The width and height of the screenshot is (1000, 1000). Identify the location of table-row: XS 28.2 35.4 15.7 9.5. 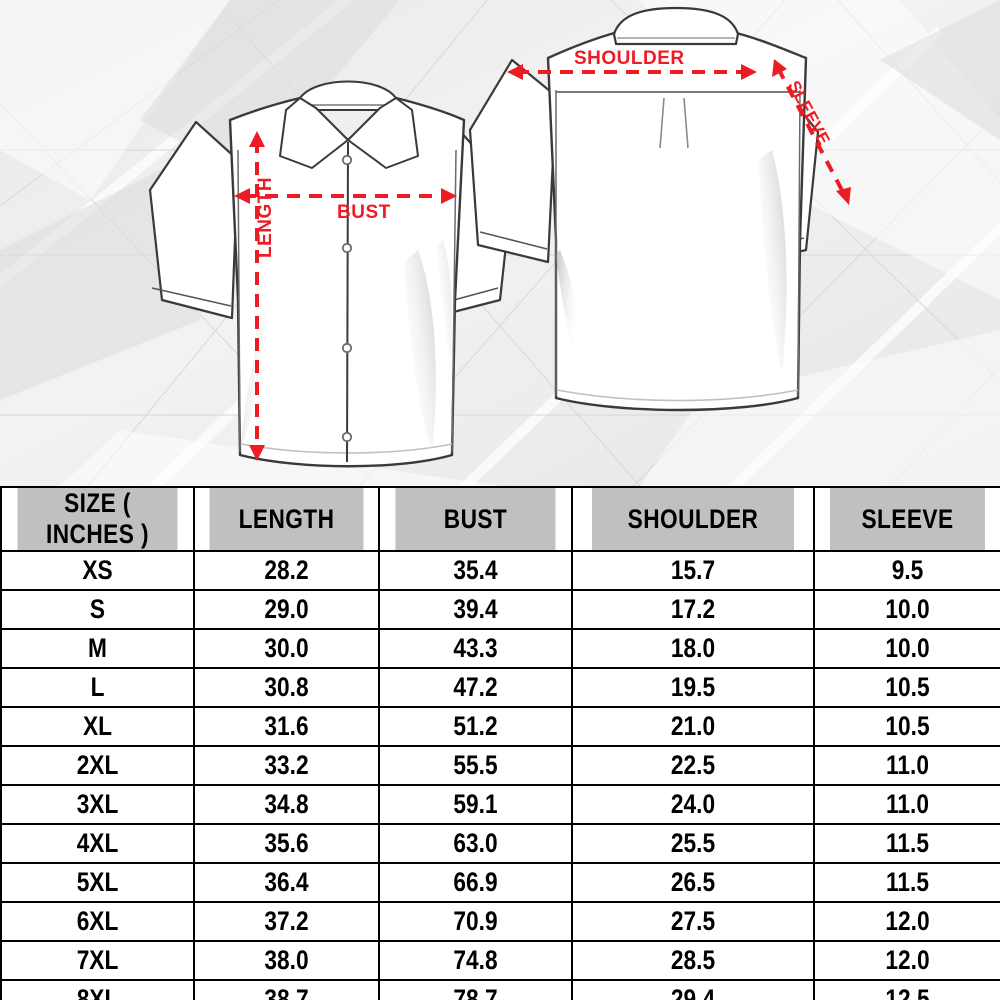
(500, 570).